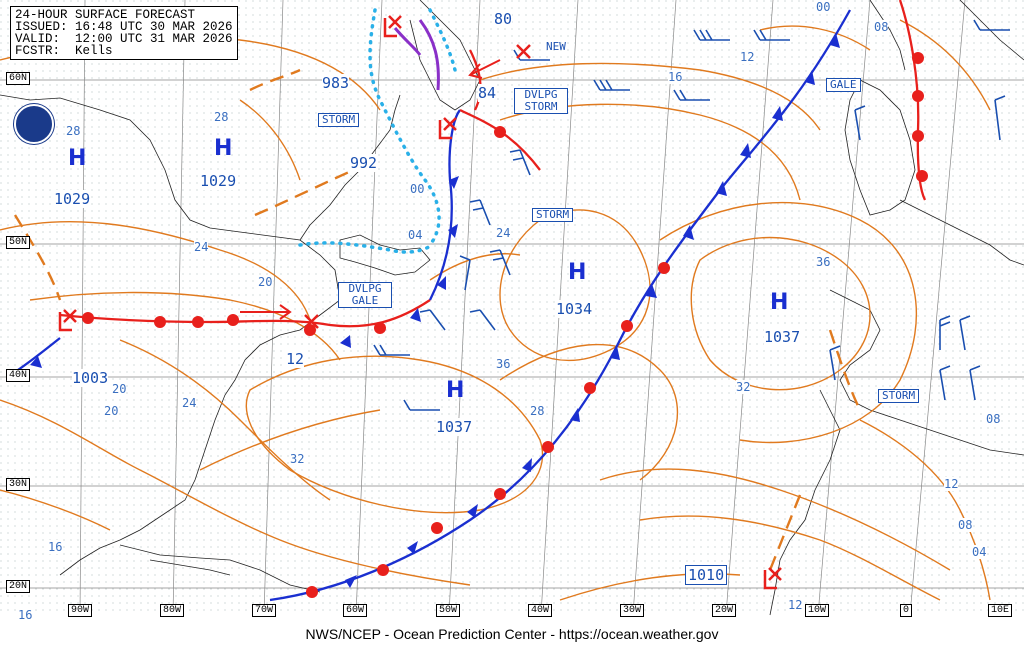 The image size is (1024, 652). Describe the element at coordinates (537, 411) in the screenshot. I see `isobar-label: 28` at that location.